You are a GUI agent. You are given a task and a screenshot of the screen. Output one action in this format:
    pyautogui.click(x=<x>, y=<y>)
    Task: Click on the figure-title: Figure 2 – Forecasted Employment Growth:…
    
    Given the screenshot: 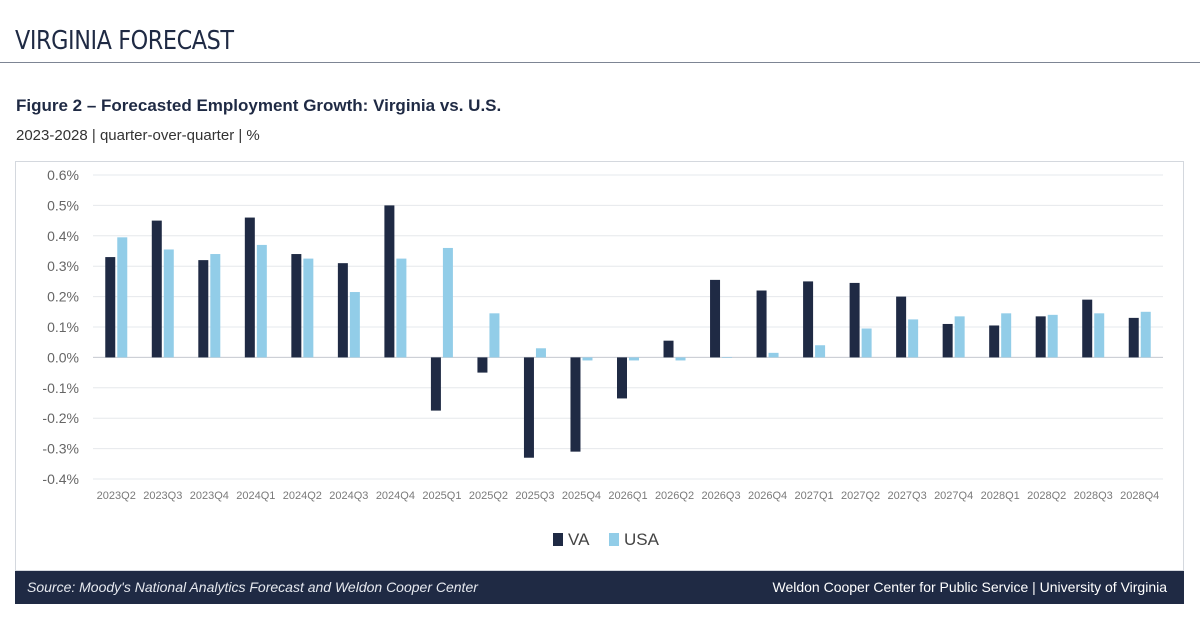 What is the action you would take?
    pyautogui.click(x=259, y=105)
    